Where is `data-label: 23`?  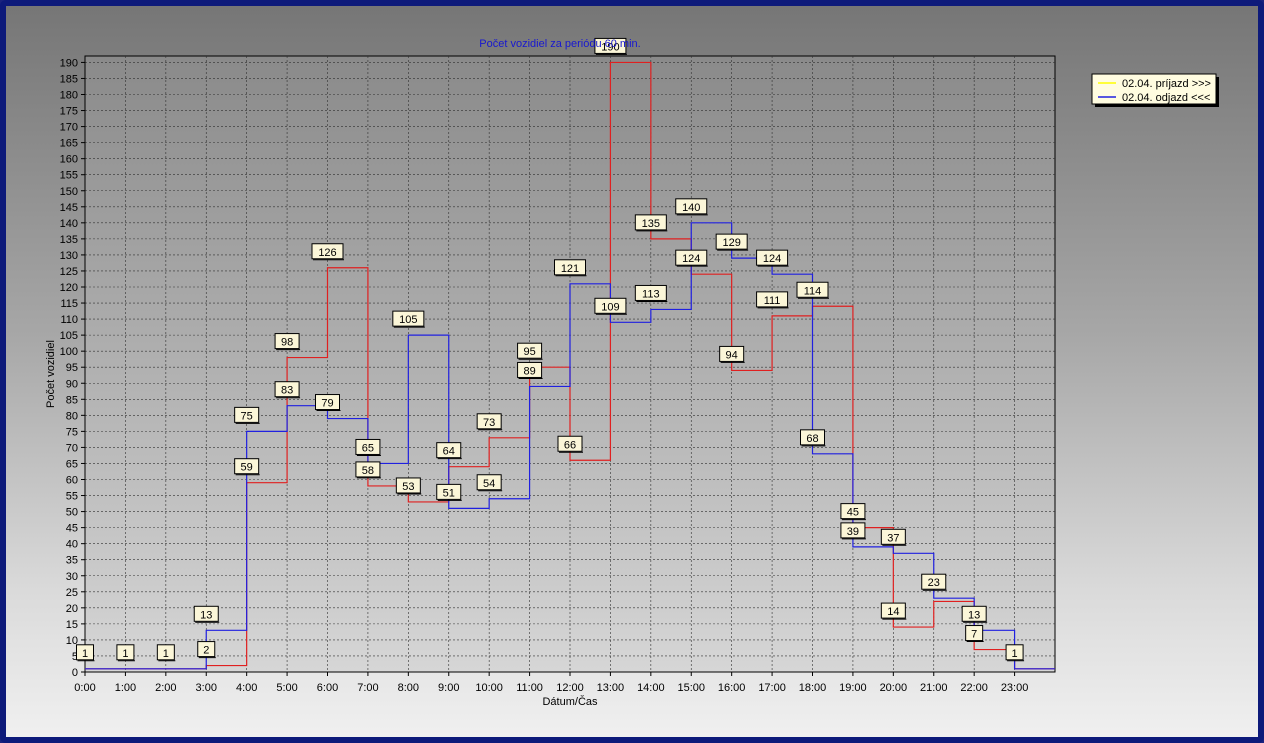 data-label: 23 is located at coordinates (934, 582).